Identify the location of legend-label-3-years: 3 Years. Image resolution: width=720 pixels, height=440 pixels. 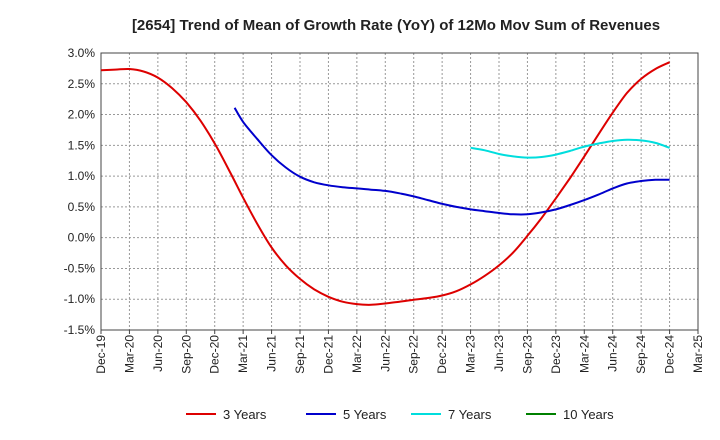
(245, 414).